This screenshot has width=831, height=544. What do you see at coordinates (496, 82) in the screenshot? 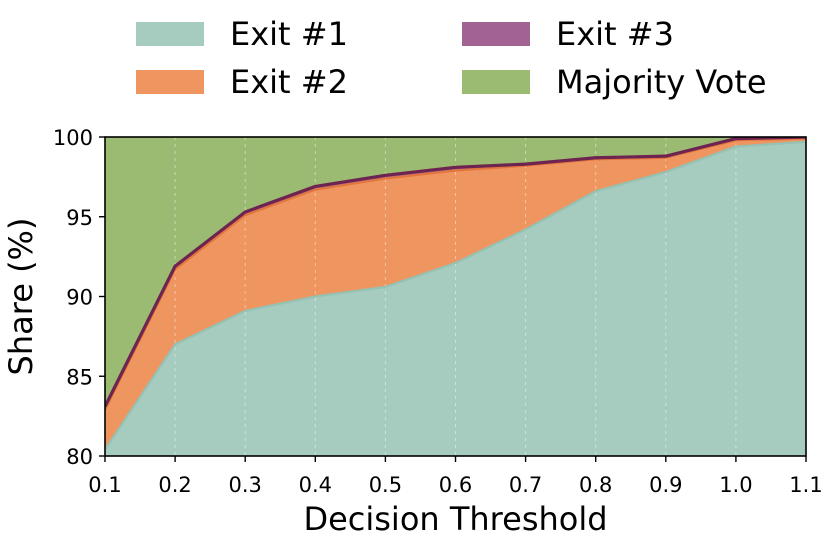
I see `legend-swatch-majority-vote` at bounding box center [496, 82].